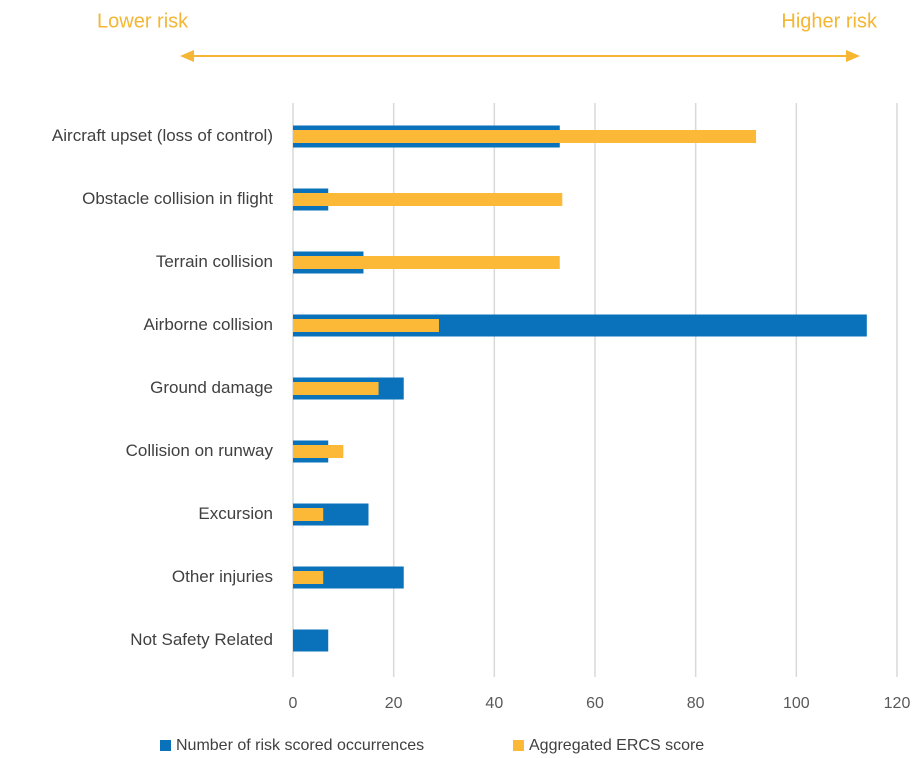 This screenshot has height=758, width=916. What do you see at coordinates (394, 703) in the screenshot?
I see `x-tick-label: 20` at bounding box center [394, 703].